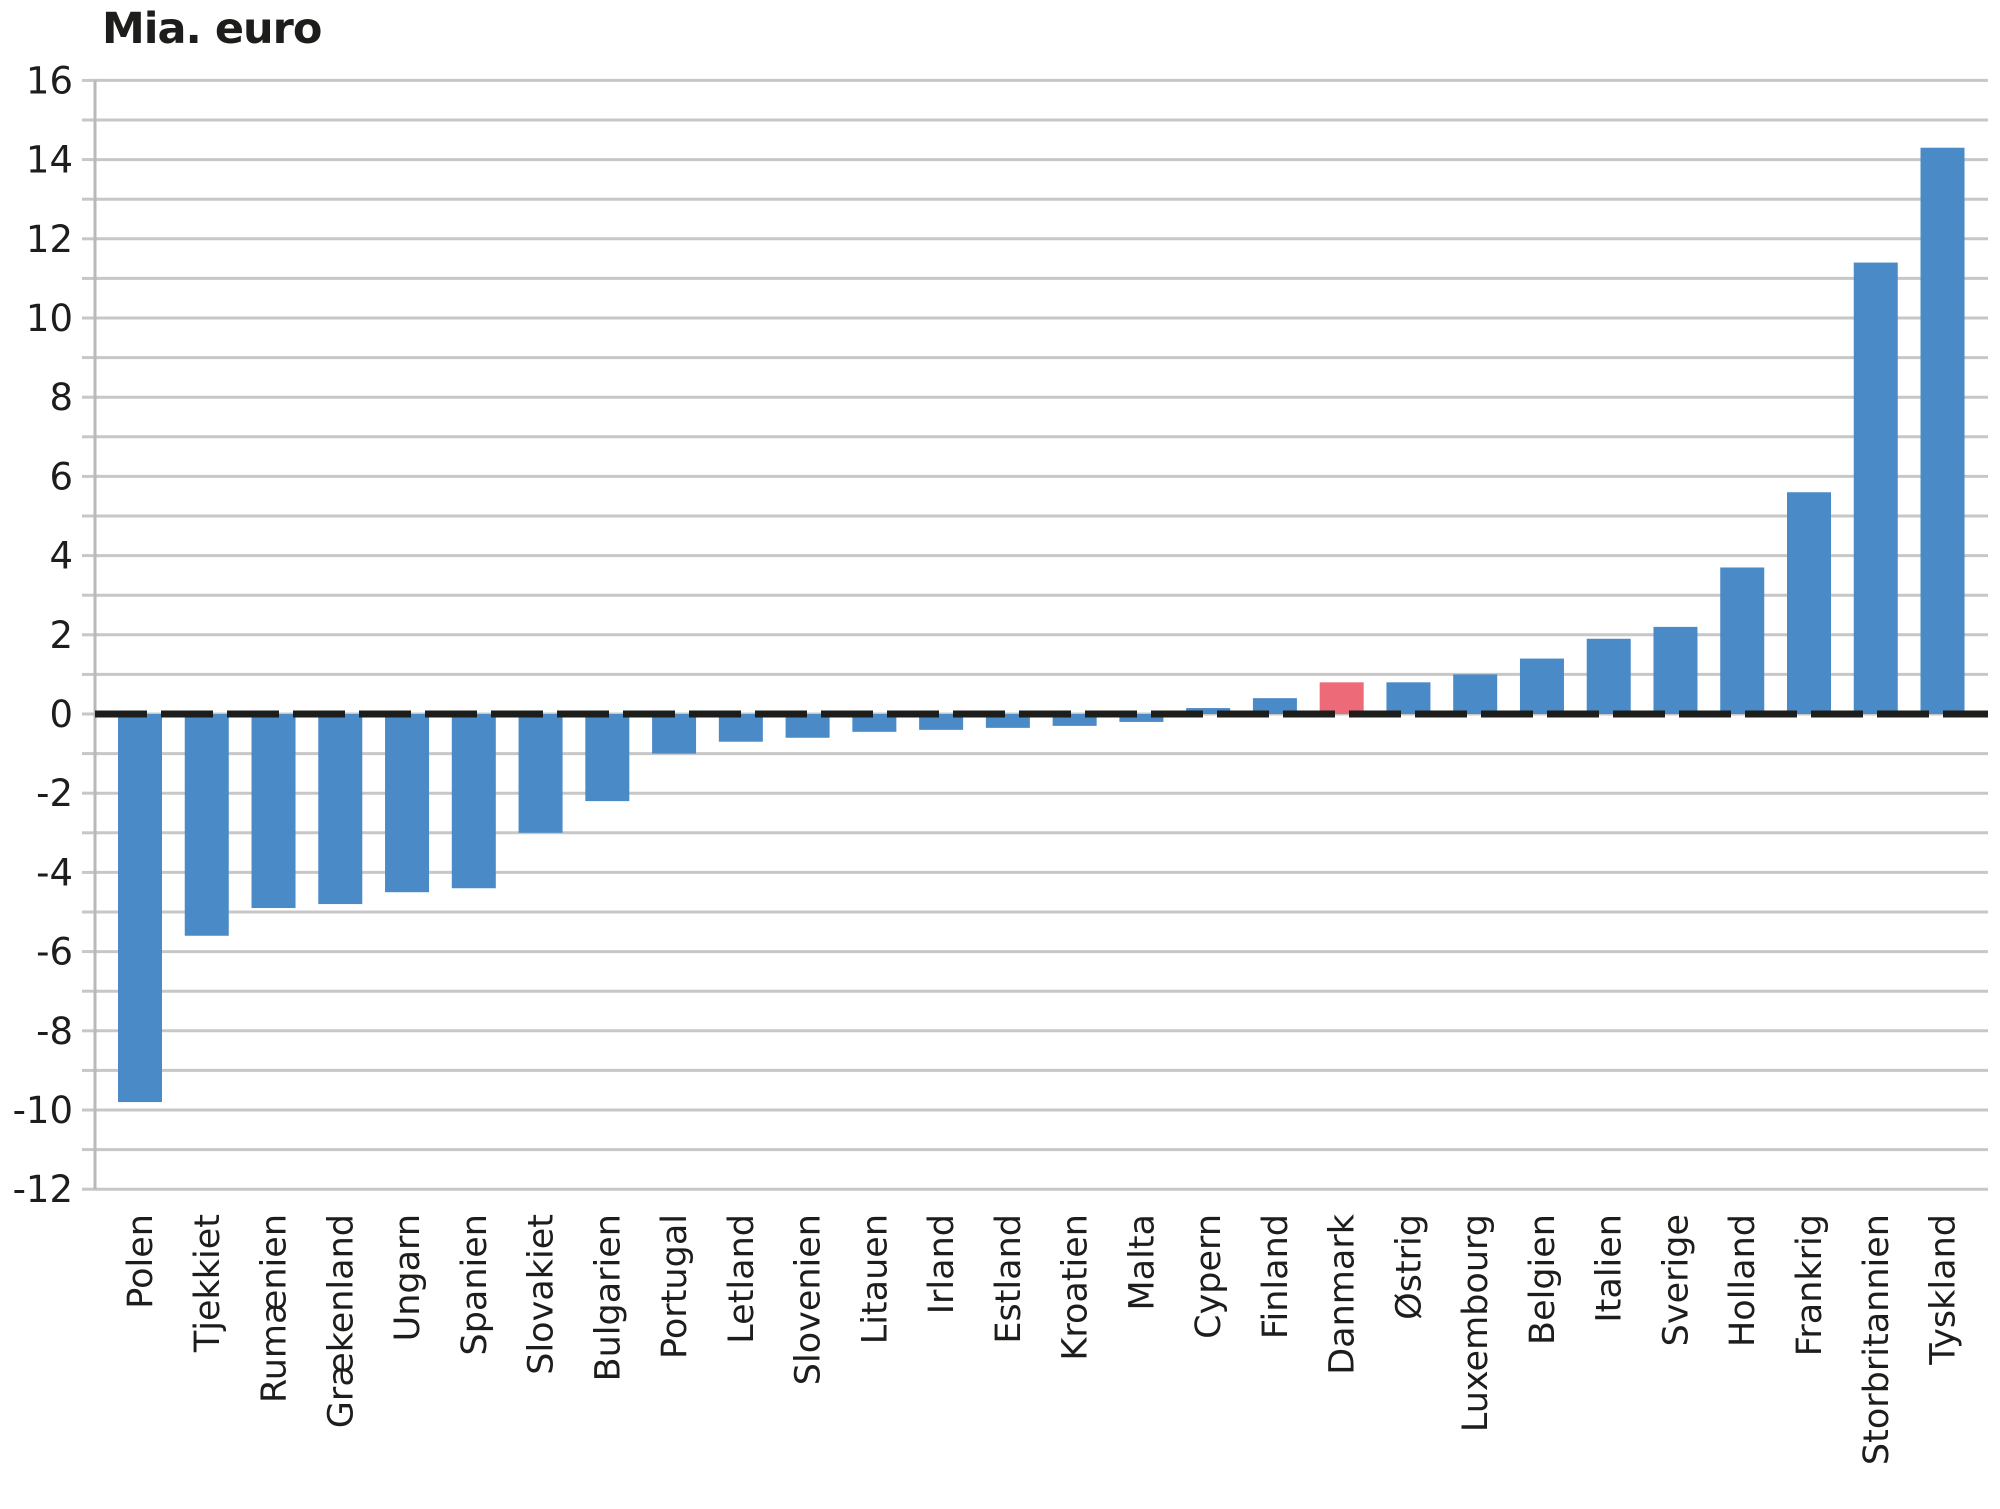  What do you see at coordinates (141, 1261) in the screenshot?
I see `x-tick-label-polen: Polen` at bounding box center [141, 1261].